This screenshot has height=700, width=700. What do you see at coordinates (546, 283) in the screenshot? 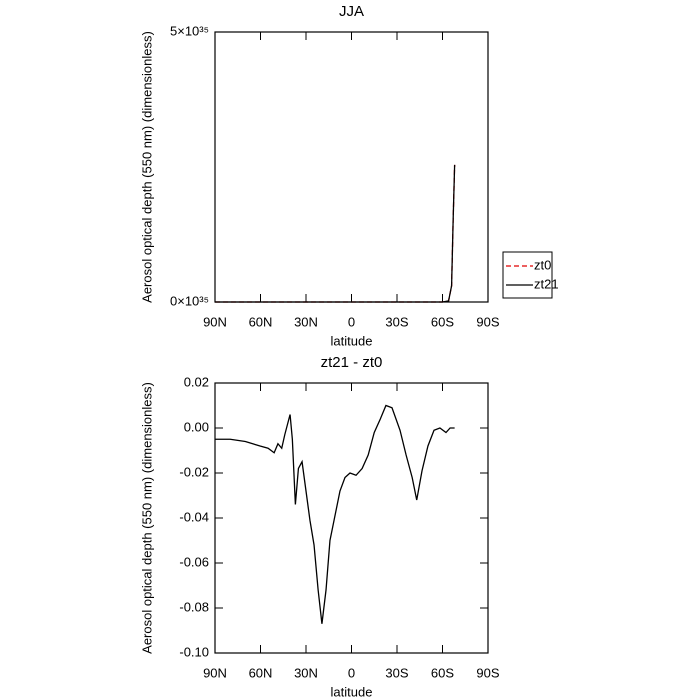
I see `legend-label: zt21` at bounding box center [546, 283].